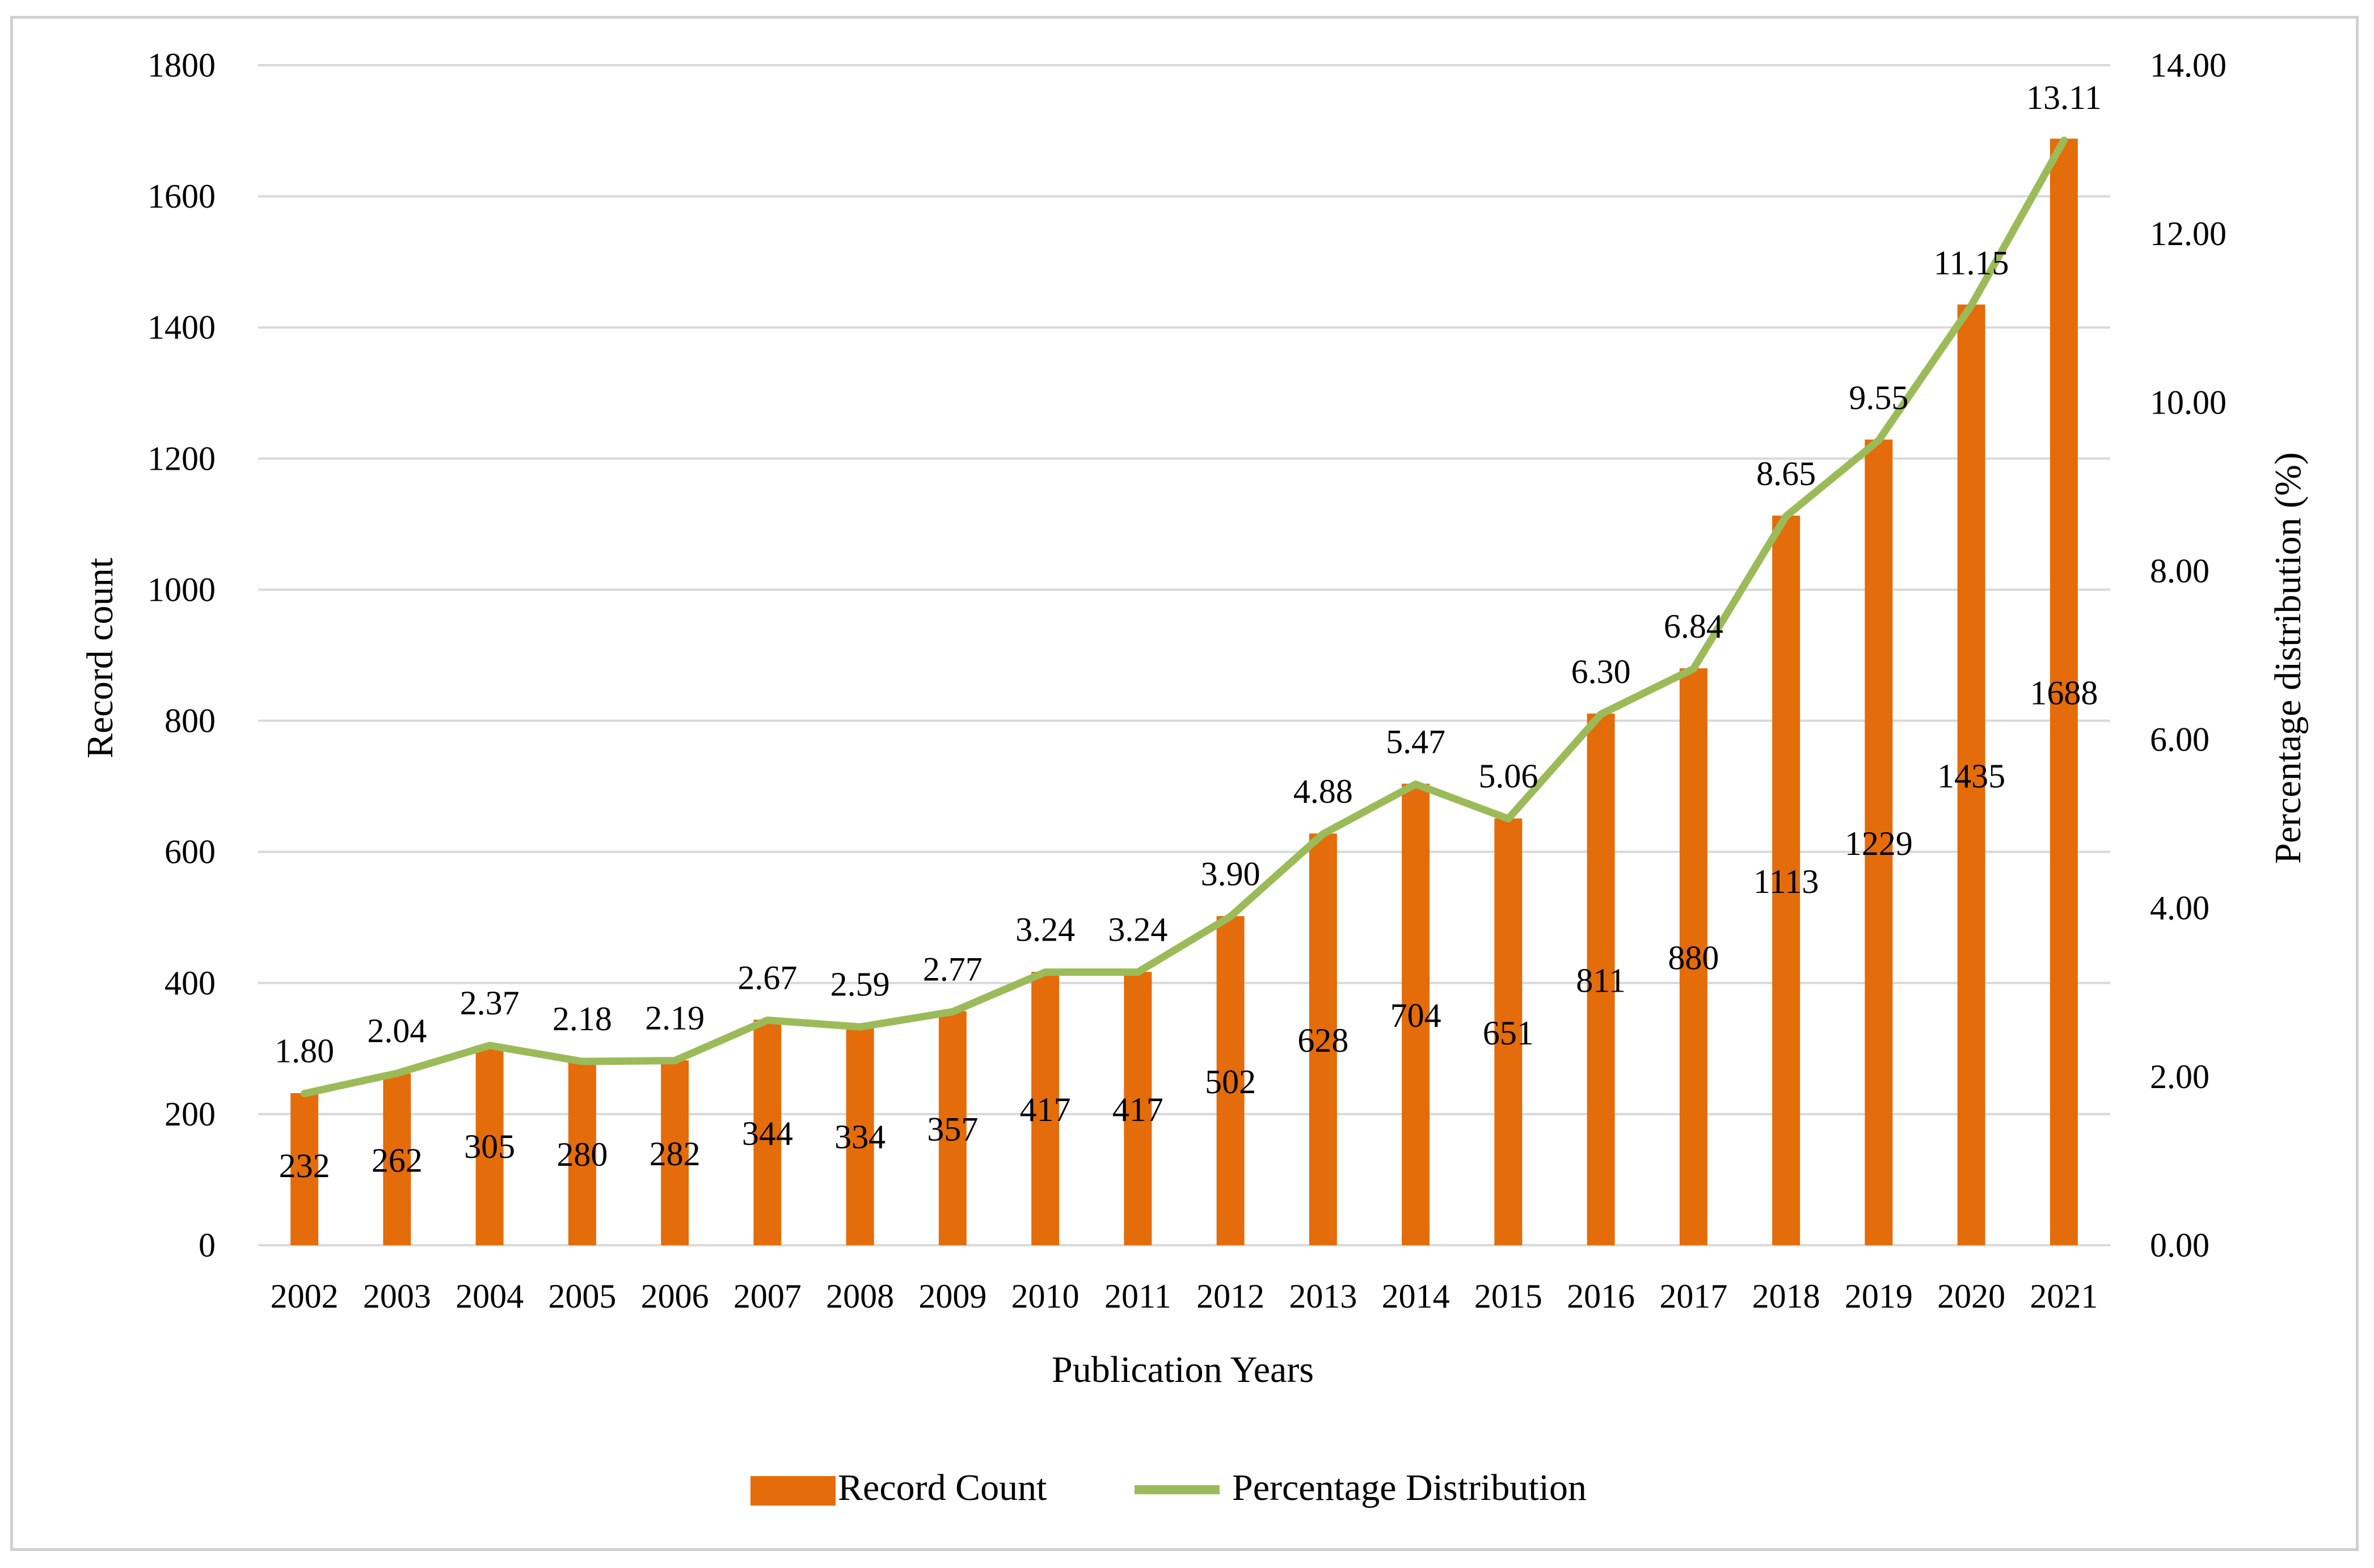 Image resolution: width=2374 pixels, height=1568 pixels. I want to click on line-value-label: 2.18, so click(582, 1019).